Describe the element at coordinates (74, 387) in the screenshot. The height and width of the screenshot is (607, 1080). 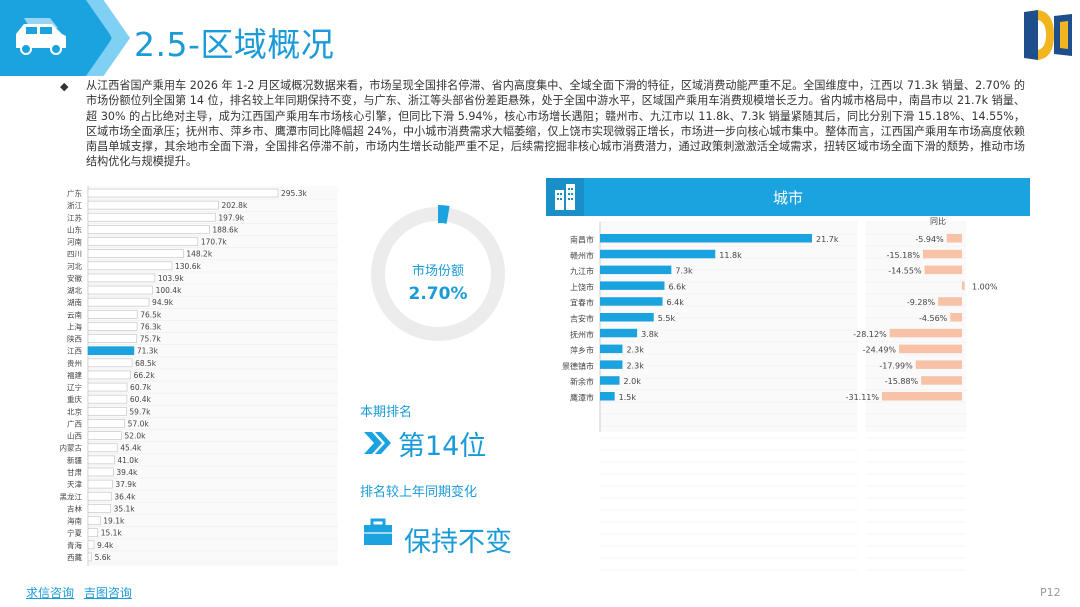
I see `province-category-label: 辽宁` at that location.